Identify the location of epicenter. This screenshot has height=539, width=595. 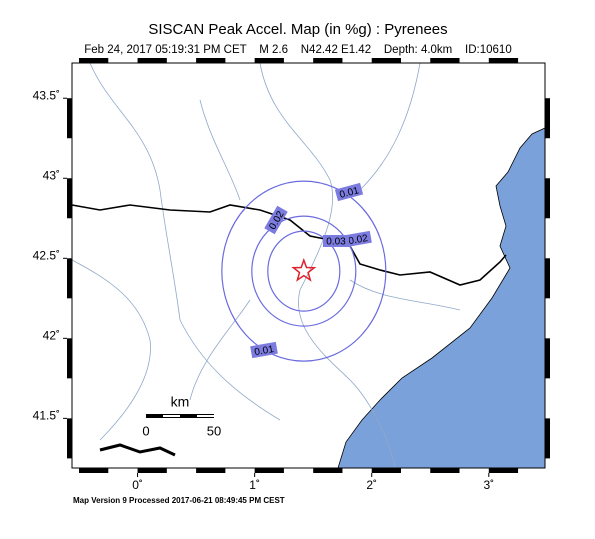
(304, 269).